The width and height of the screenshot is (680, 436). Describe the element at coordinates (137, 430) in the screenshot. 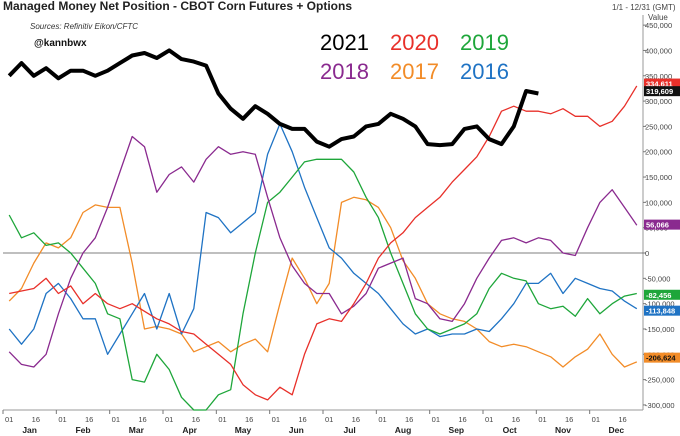

I see `x-month-label: Mar` at that location.